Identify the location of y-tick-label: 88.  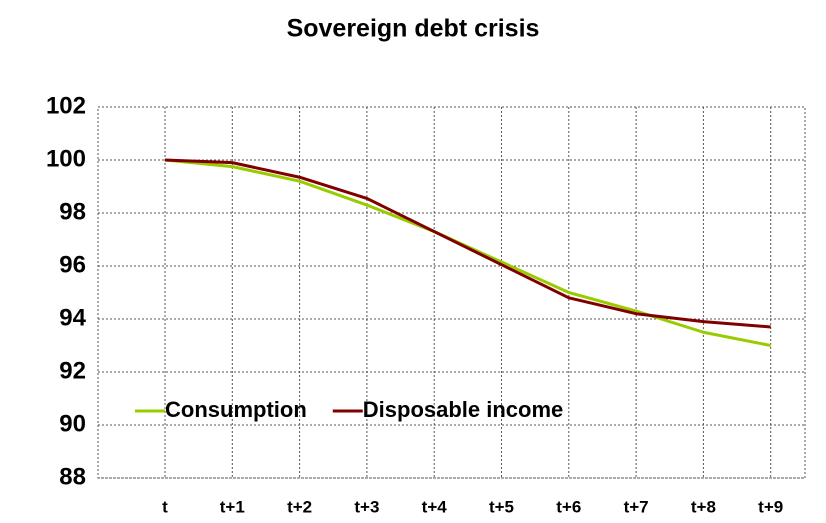
(72, 476).